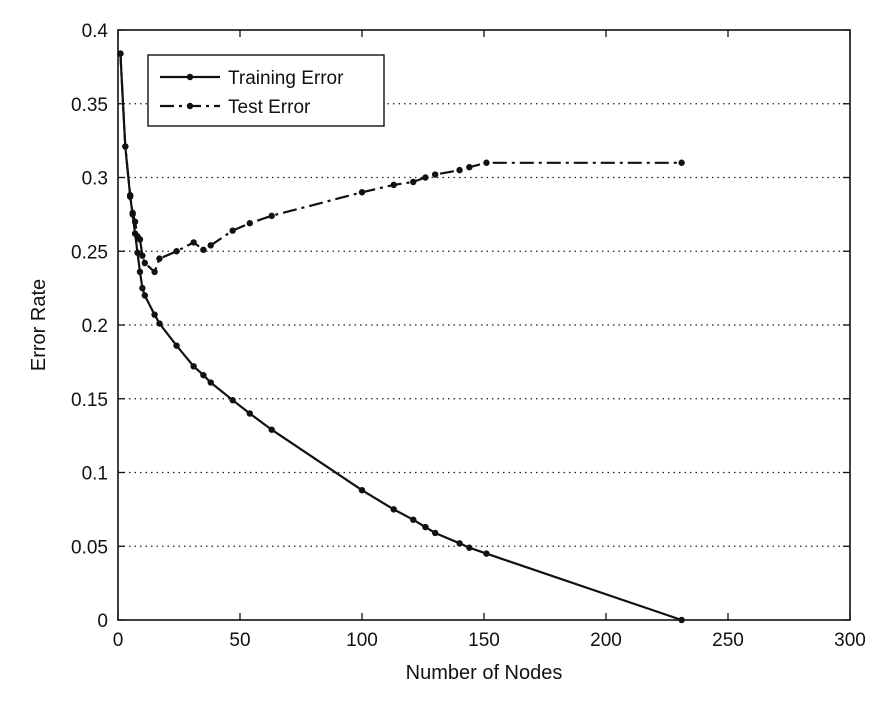  I want to click on y-tick-label: 0.3, so click(95, 179).